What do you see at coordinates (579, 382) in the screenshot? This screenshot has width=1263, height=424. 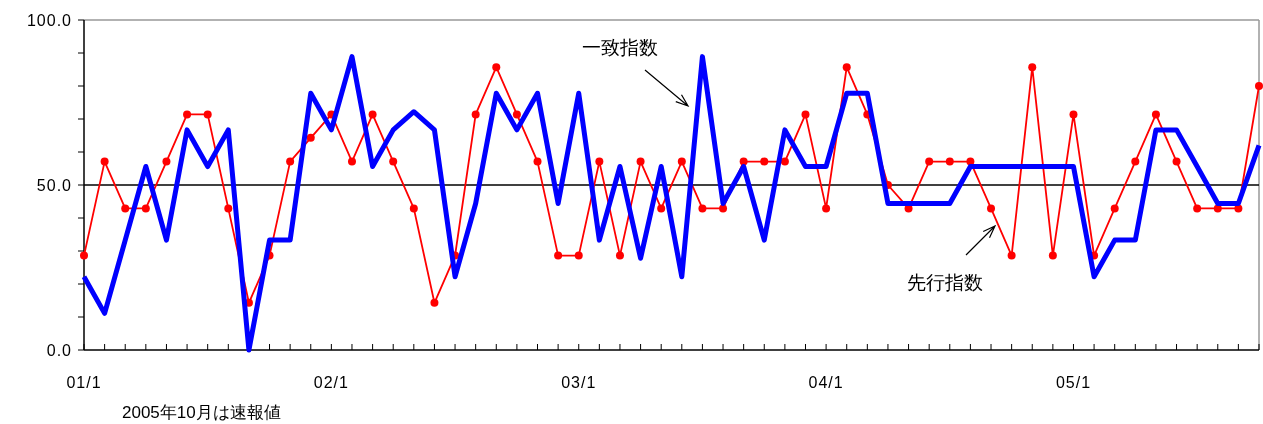 I see `x-tick-label: 03/1` at bounding box center [579, 382].